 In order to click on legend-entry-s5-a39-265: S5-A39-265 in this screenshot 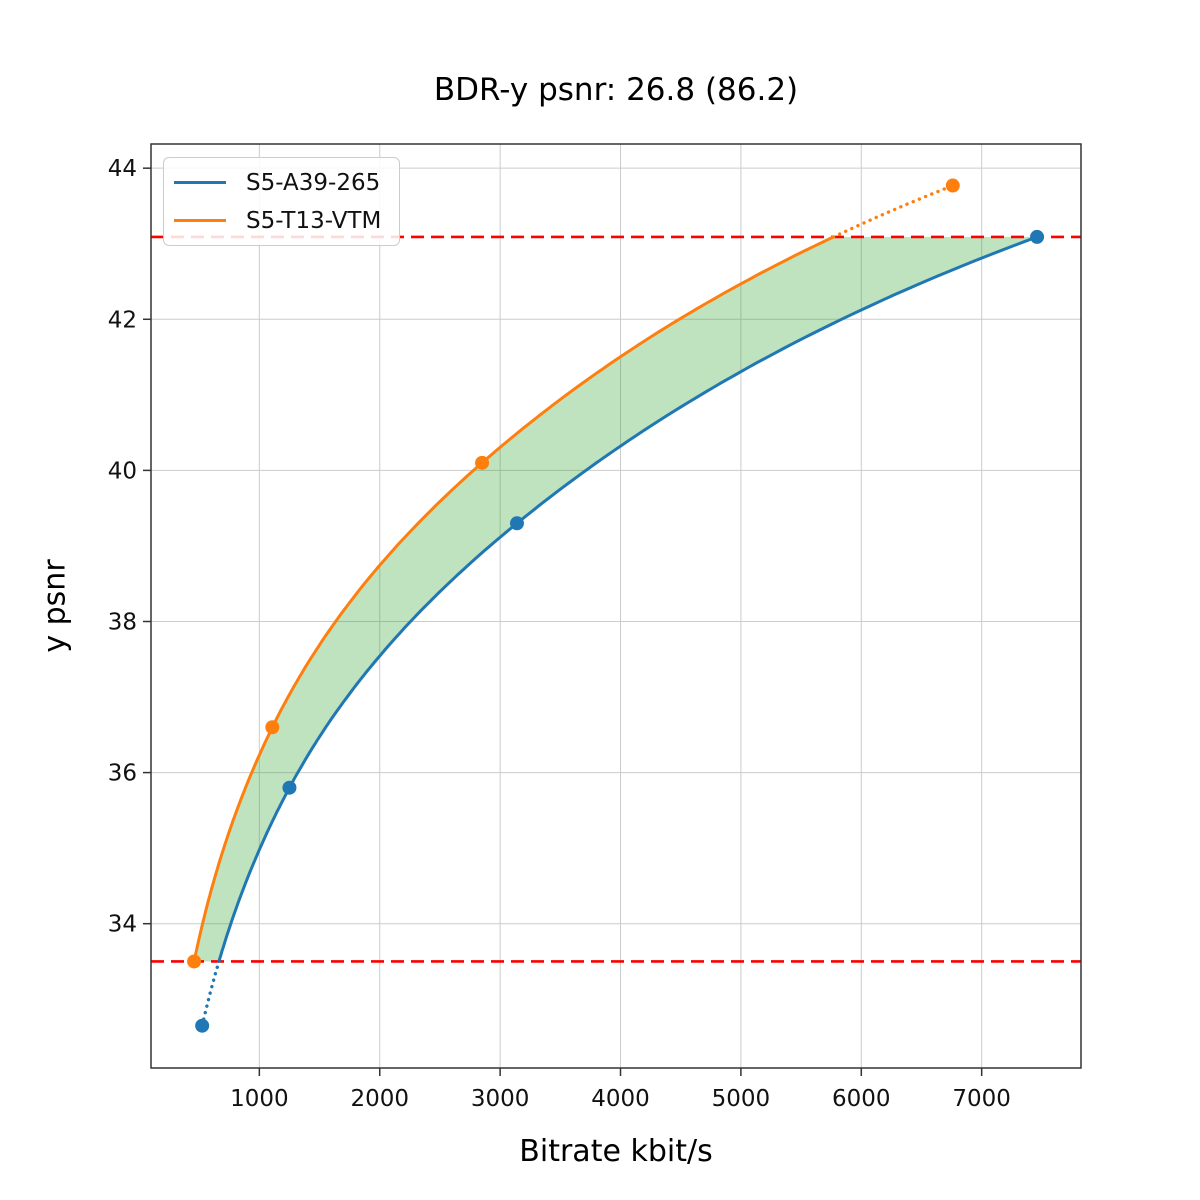, I will do `click(277, 182)`.